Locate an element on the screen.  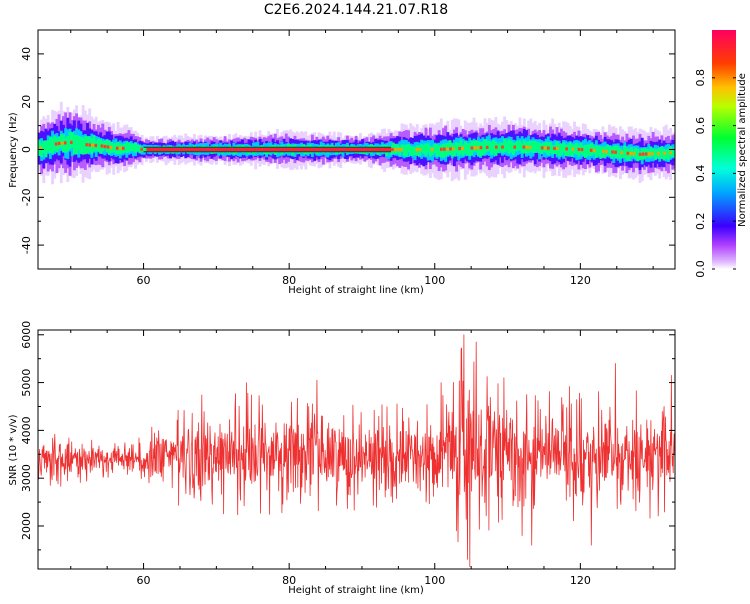
colorbar-tick-label: 0.8 is located at coordinates (700, 78).